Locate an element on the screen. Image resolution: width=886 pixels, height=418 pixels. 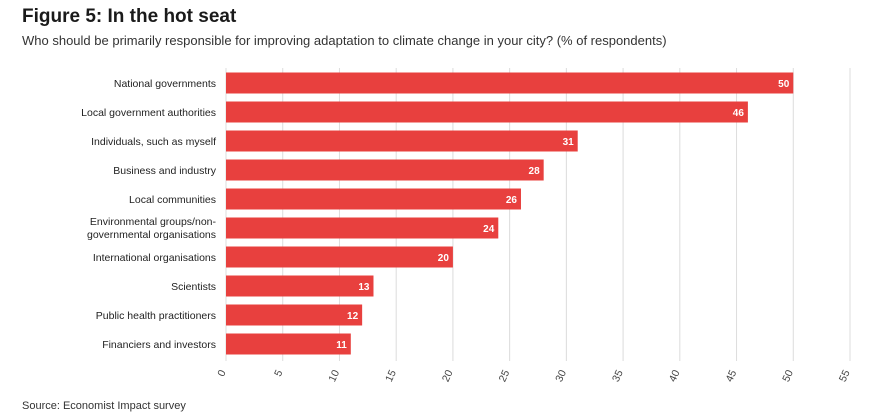
bar-value-label: 24 is located at coordinates (489, 229).